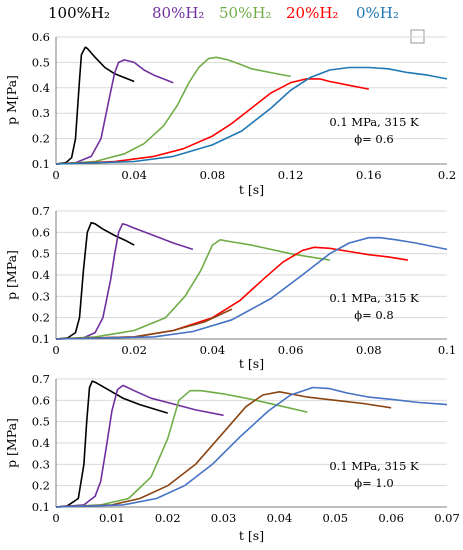 Image resolution: width=463 pixels, height=550 pixels. I want to click on x-tick-label: 0.1, so click(447, 350).